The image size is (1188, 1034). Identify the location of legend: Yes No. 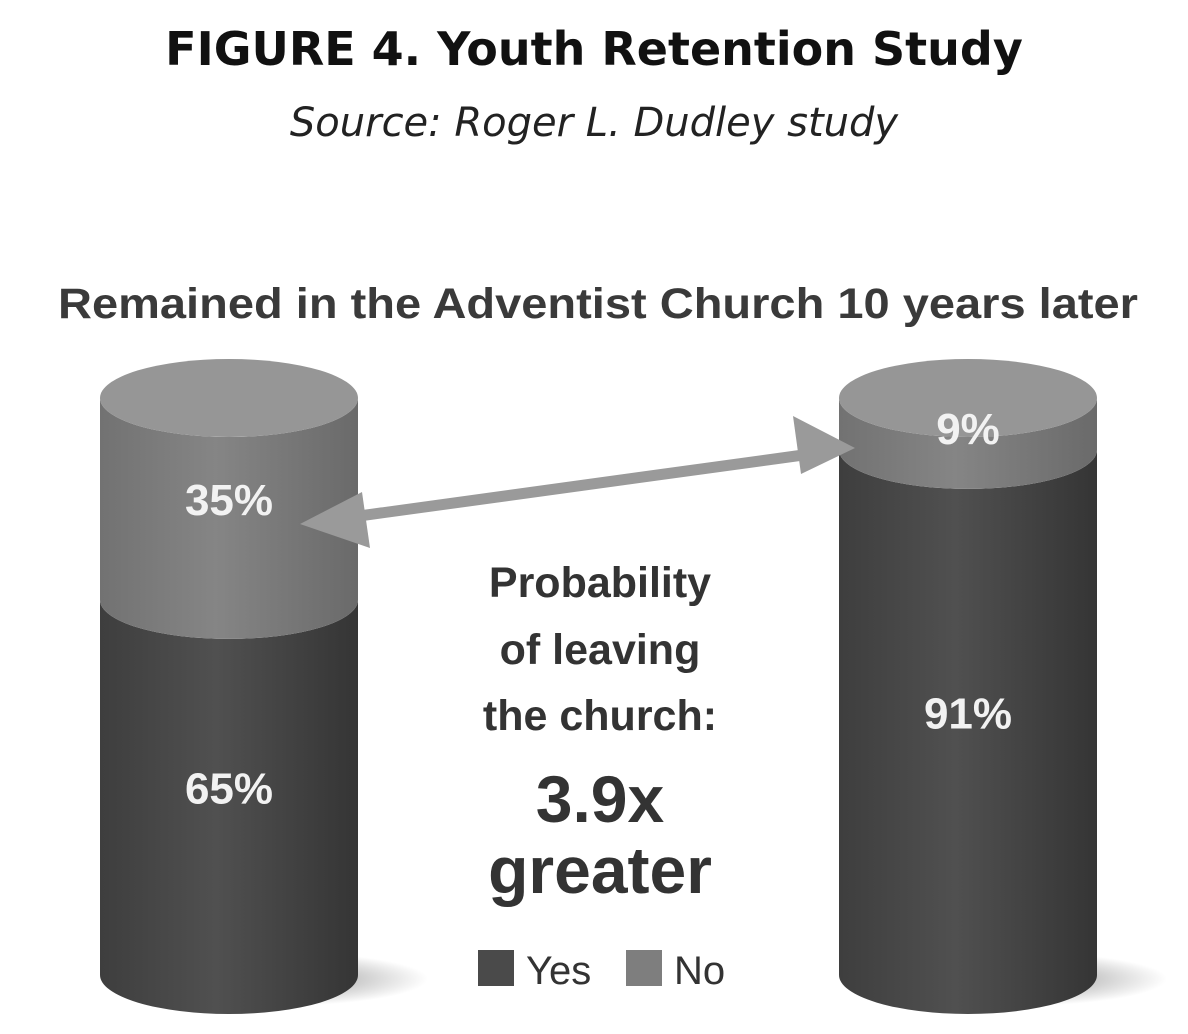
(601, 971).